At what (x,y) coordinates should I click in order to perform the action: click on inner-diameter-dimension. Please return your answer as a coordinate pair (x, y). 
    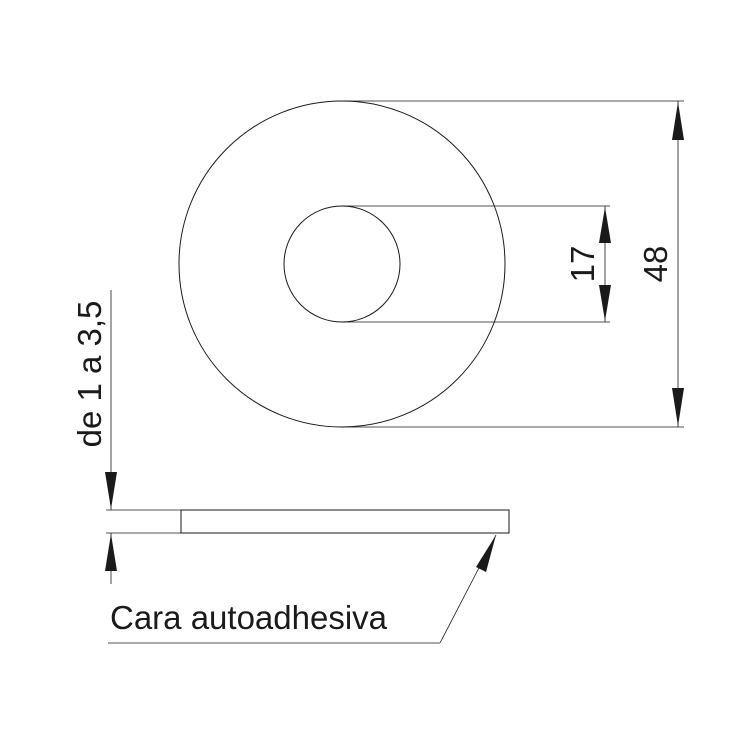
    Looking at the image, I should click on (605, 264).